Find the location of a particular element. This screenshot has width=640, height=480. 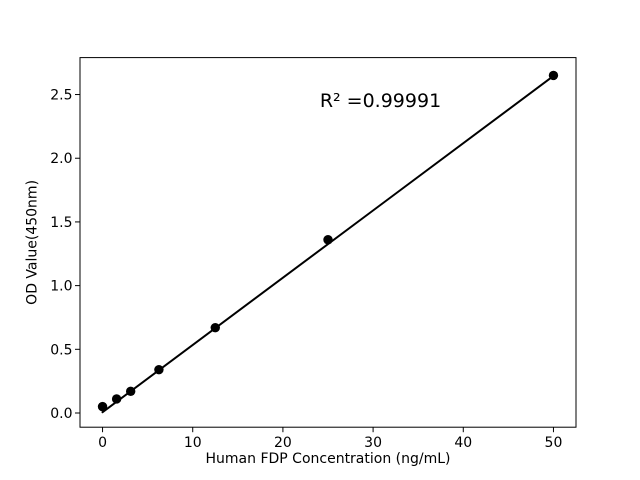

y-tick-label: 1.5 is located at coordinates (61, 223).